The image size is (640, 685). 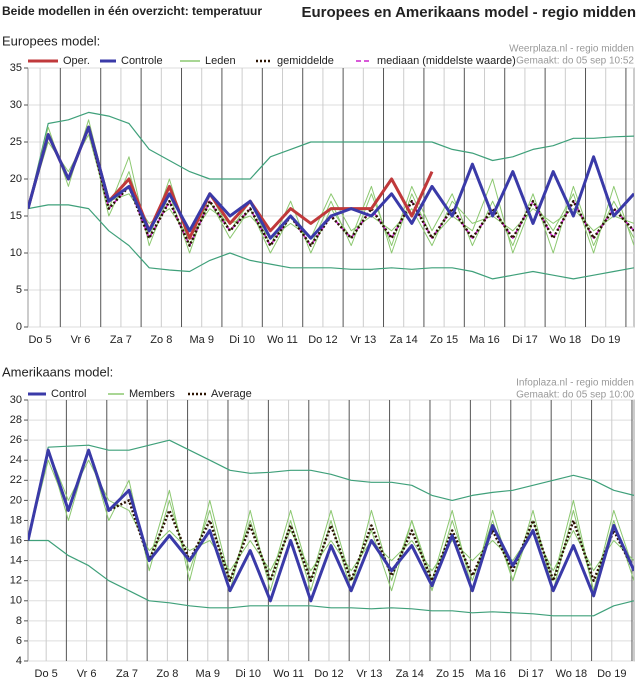 I want to click on y-tick-label: 0, so click(x=19, y=327).